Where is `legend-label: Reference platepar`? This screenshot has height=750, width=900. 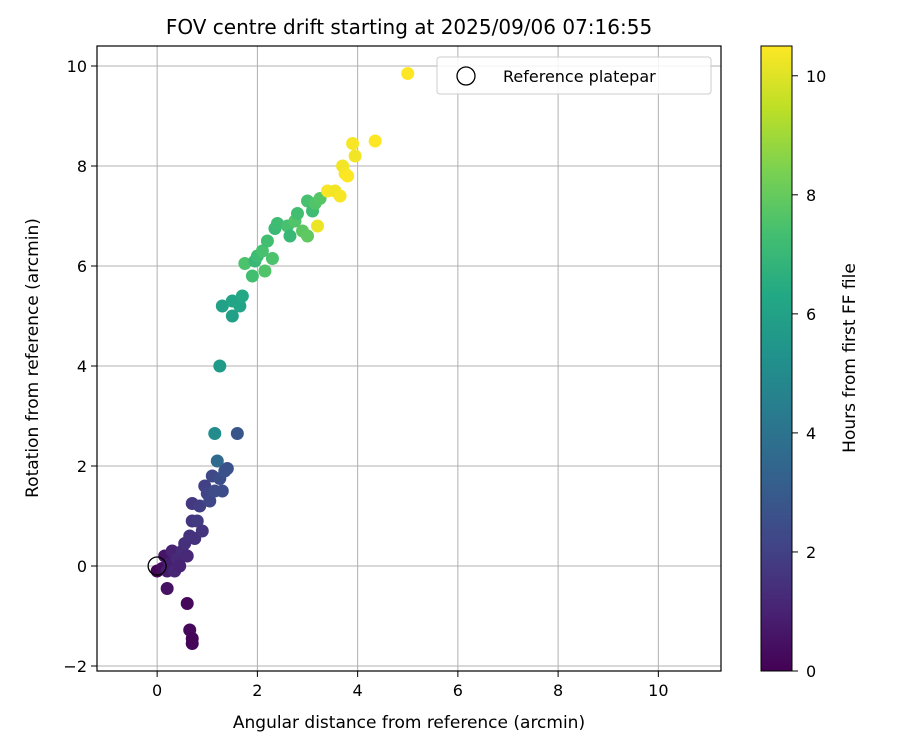 legend-label: Reference platepar is located at coordinates (579, 76).